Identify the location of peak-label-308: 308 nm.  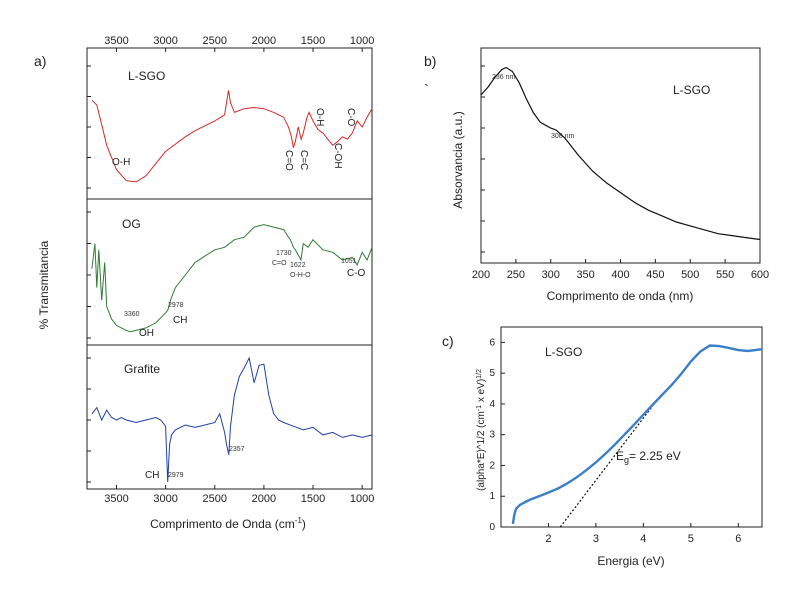
(563, 136).